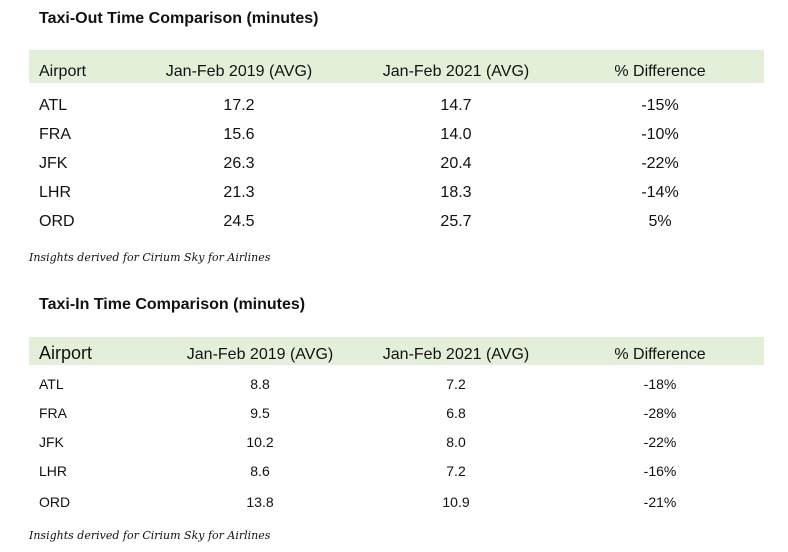  Describe the element at coordinates (660, 471) in the screenshot. I see `cell-pct-diff: -16%` at that location.